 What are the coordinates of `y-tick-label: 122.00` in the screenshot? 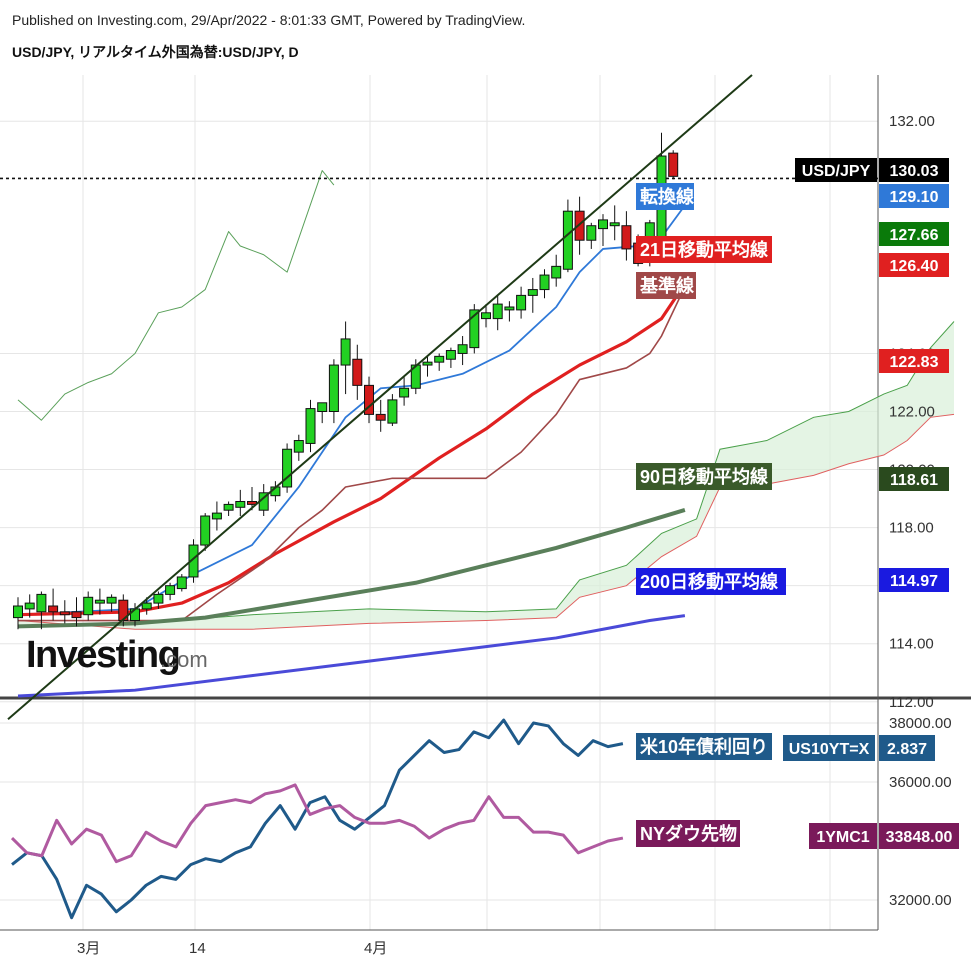 It's located at (912, 412).